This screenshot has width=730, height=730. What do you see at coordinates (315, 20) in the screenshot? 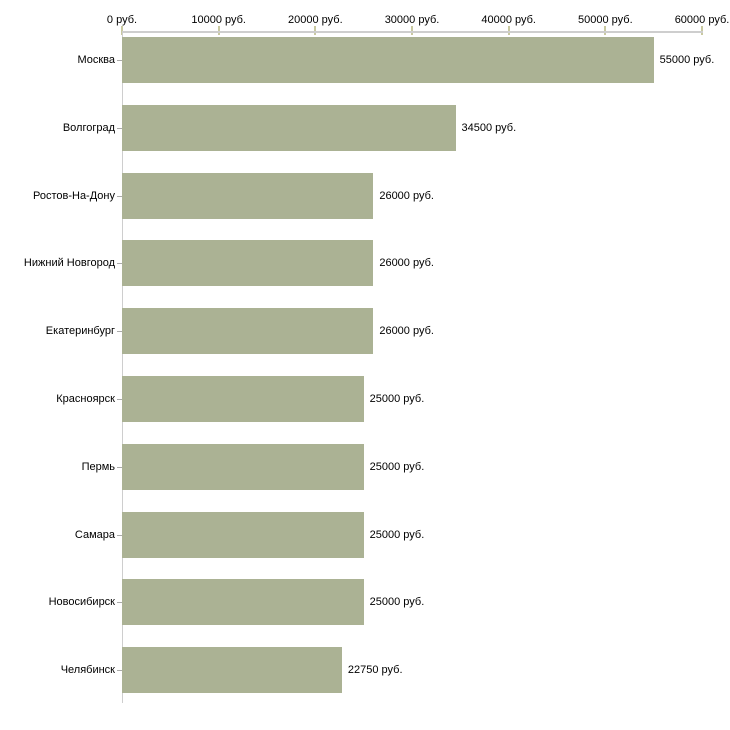
I see `x-axis-tick-label: 20000 руб.` at bounding box center [315, 20].